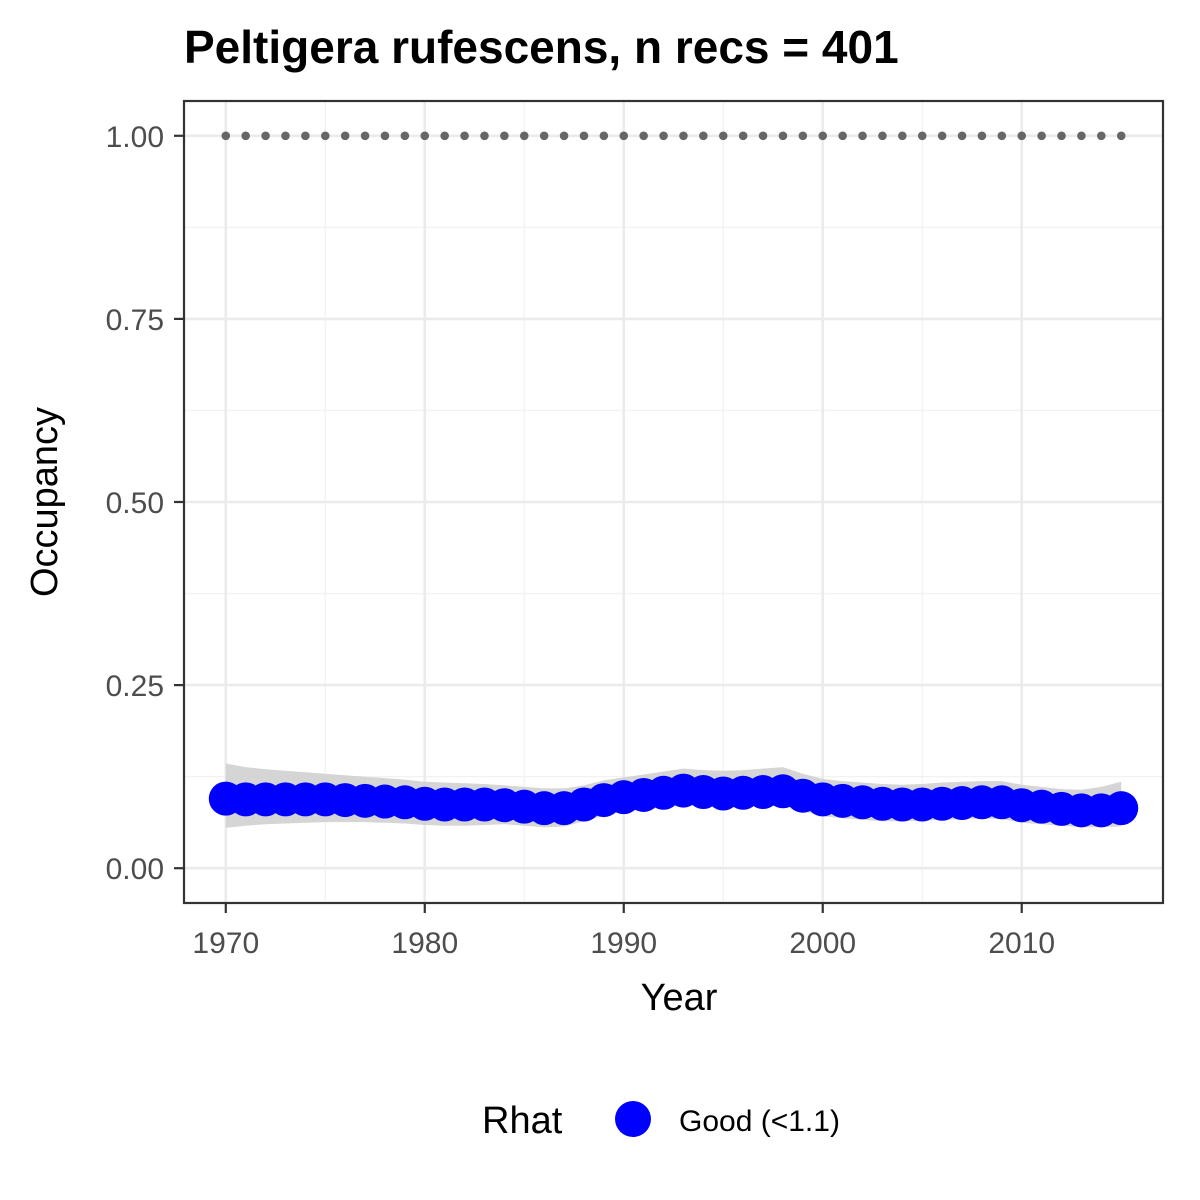 This screenshot has height=1200, width=1200. Describe the element at coordinates (1121, 808) in the screenshot. I see `occupancy-point` at that location.